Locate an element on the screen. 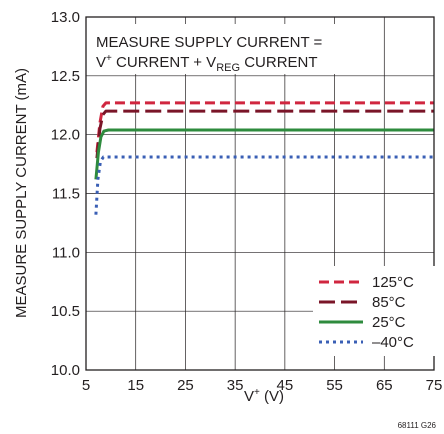 Image resolution: width=444 pixels, height=434 pixels. y-tick-label: 13.0 is located at coordinates (65, 17).